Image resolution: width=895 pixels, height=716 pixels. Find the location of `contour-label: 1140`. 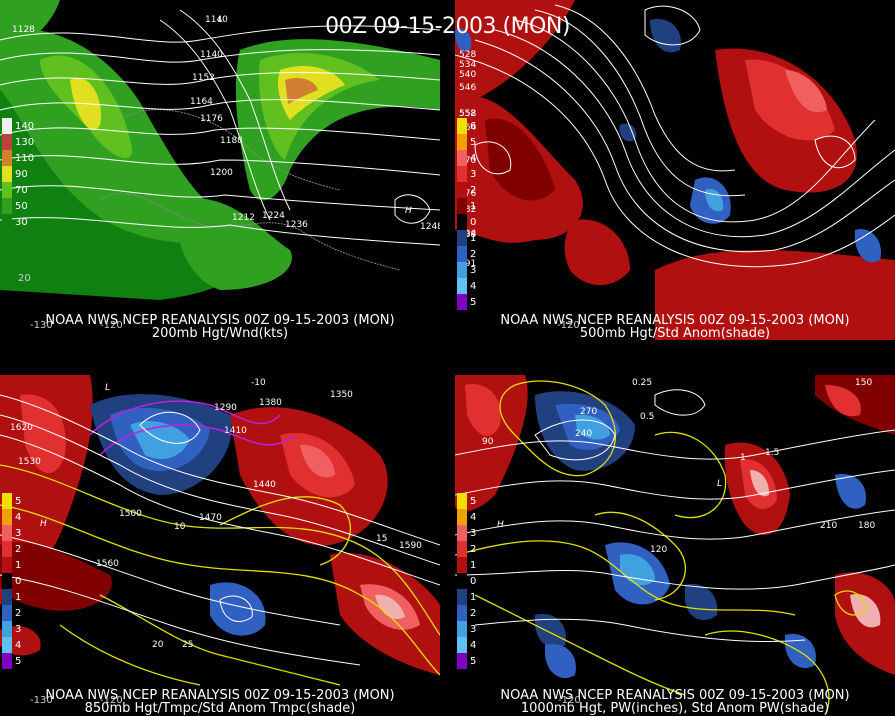

contour-label: 1140 is located at coordinates (211, 55).